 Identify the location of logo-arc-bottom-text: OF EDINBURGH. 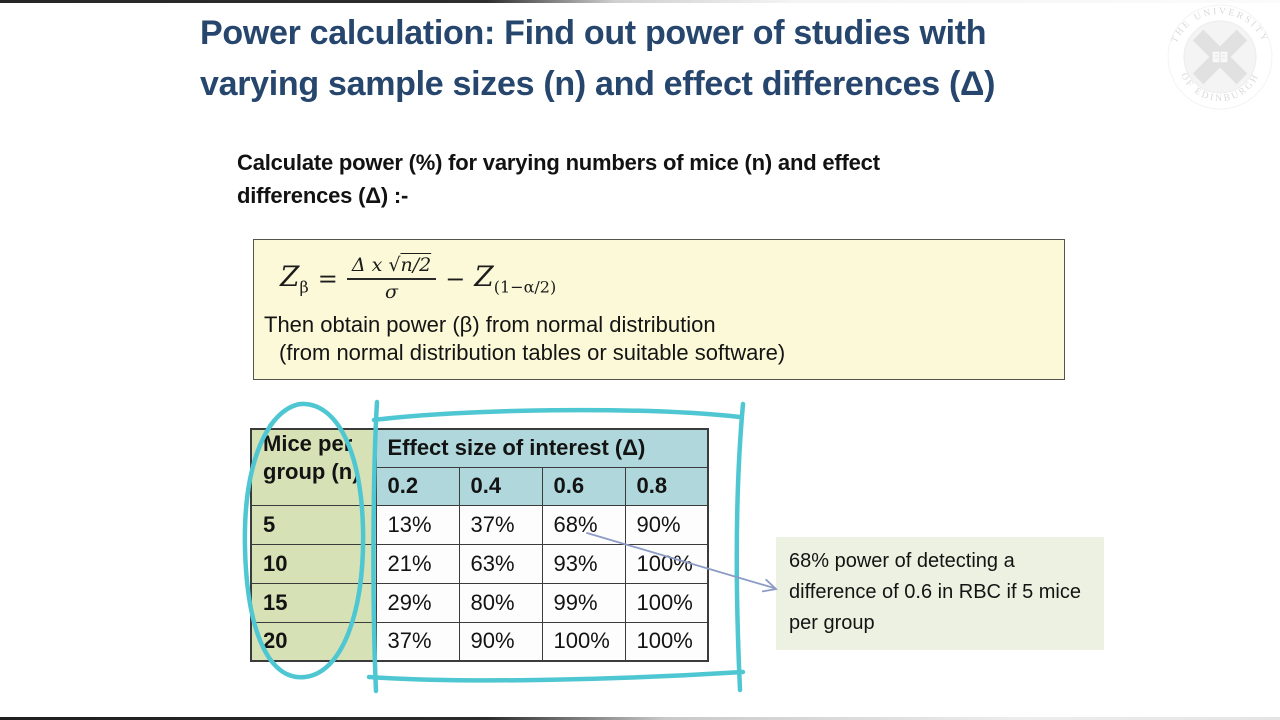
(1220, 88).